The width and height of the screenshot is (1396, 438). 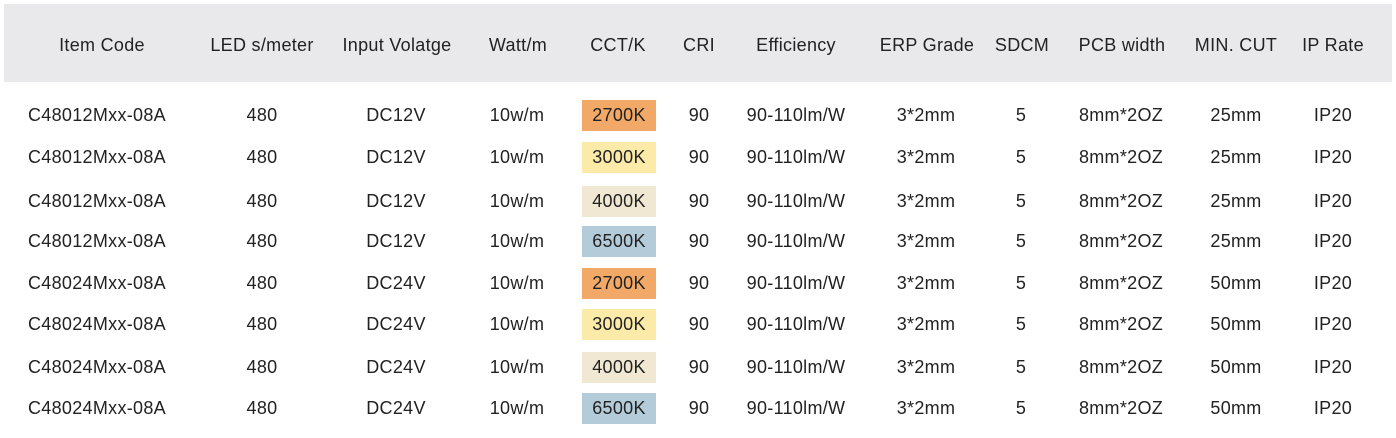 What do you see at coordinates (618, 45) in the screenshot?
I see `header-cct: CCT/K` at bounding box center [618, 45].